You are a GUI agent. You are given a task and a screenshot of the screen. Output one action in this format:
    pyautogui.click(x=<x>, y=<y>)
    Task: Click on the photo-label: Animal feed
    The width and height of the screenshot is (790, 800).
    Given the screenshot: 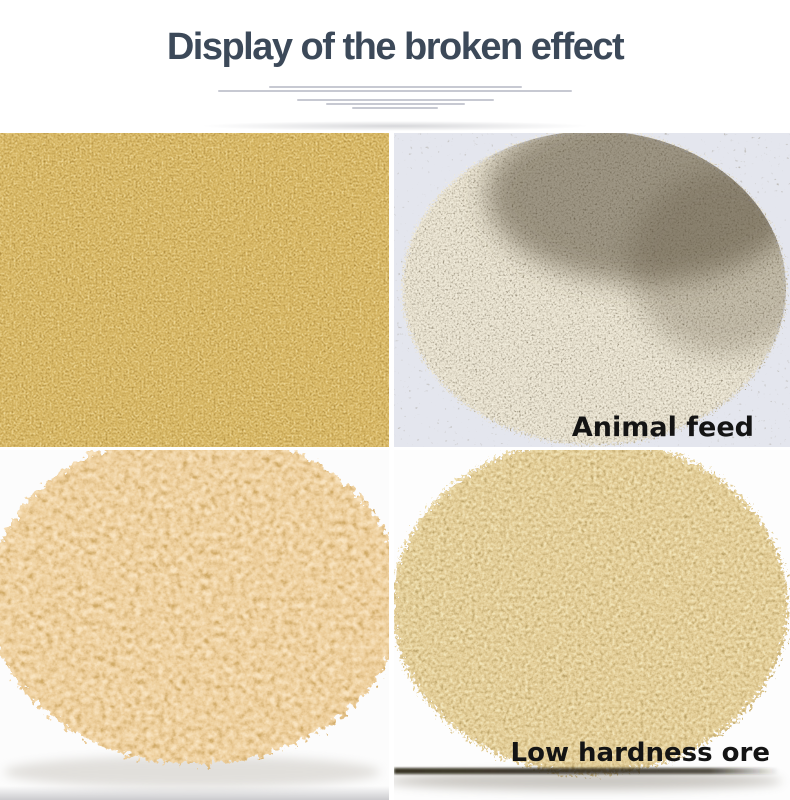 What is the action you would take?
    pyautogui.click(x=662, y=427)
    